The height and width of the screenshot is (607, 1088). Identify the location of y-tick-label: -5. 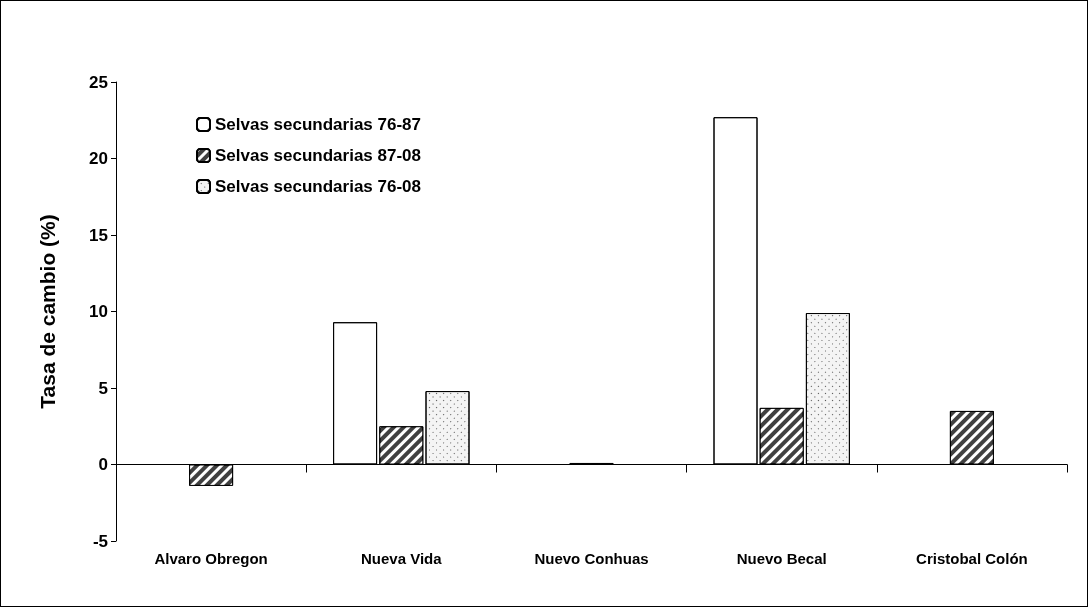
(100, 541).